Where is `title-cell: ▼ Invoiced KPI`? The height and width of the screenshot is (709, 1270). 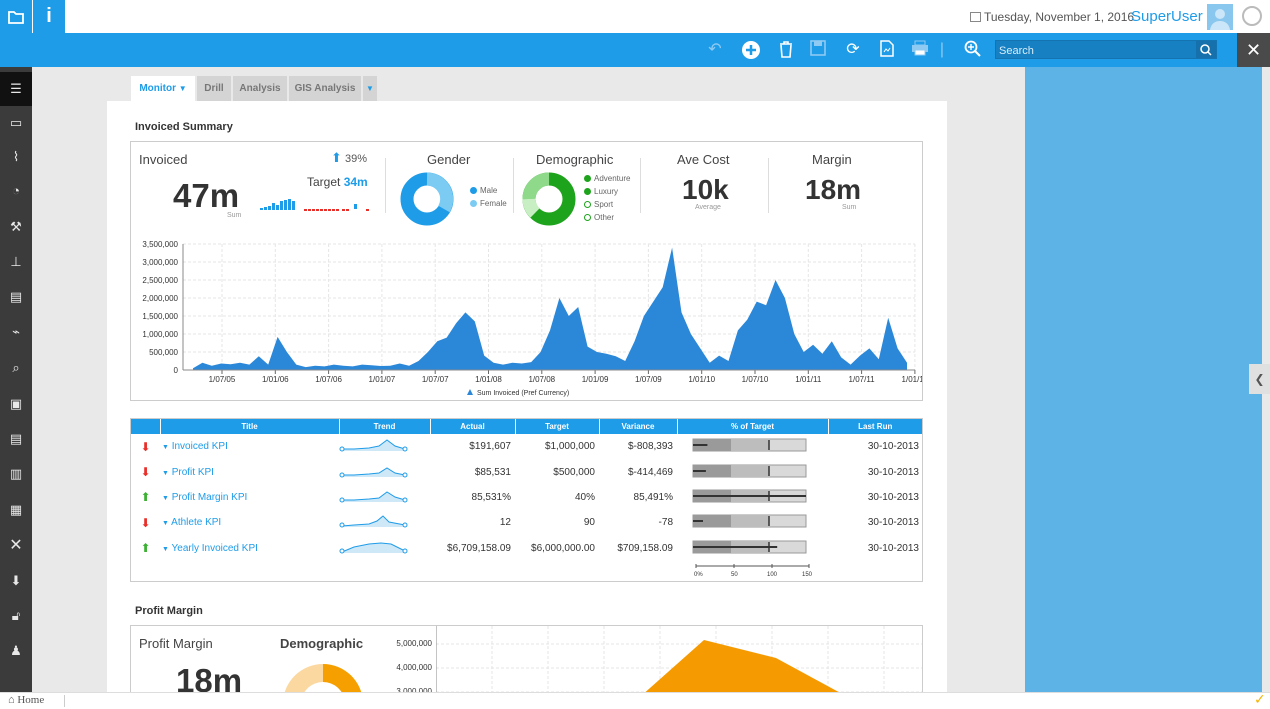 title-cell: ▼ Invoiced KPI is located at coordinates (249, 446).